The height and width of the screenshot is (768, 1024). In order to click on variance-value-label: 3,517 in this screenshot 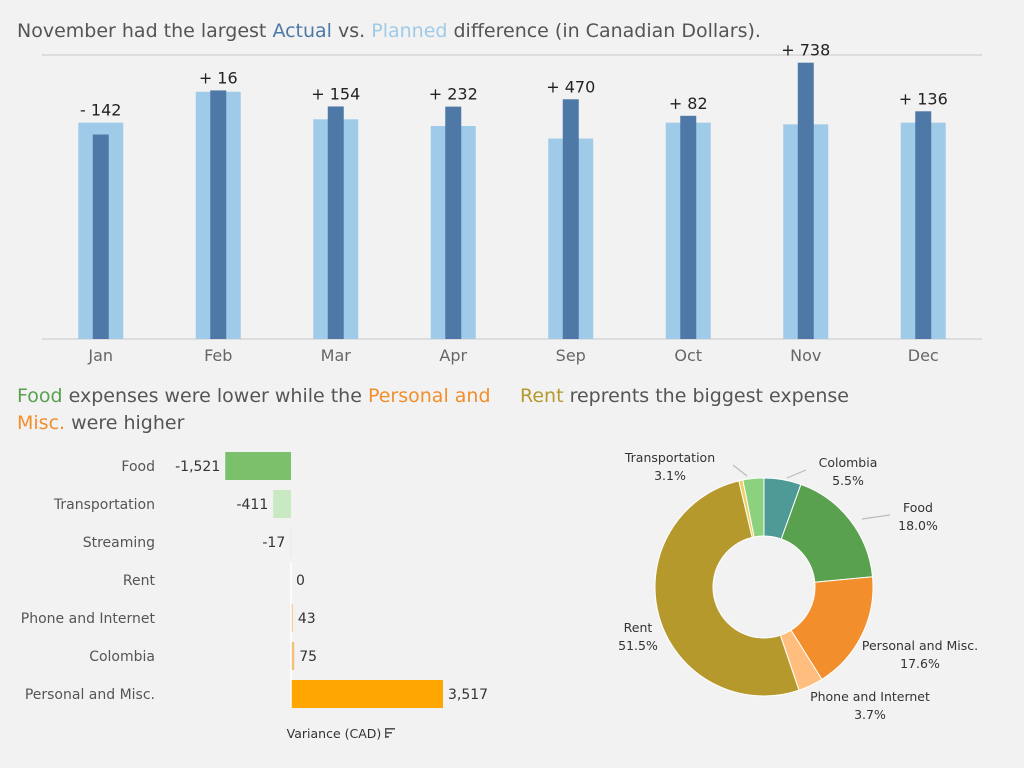, I will do `click(468, 695)`.